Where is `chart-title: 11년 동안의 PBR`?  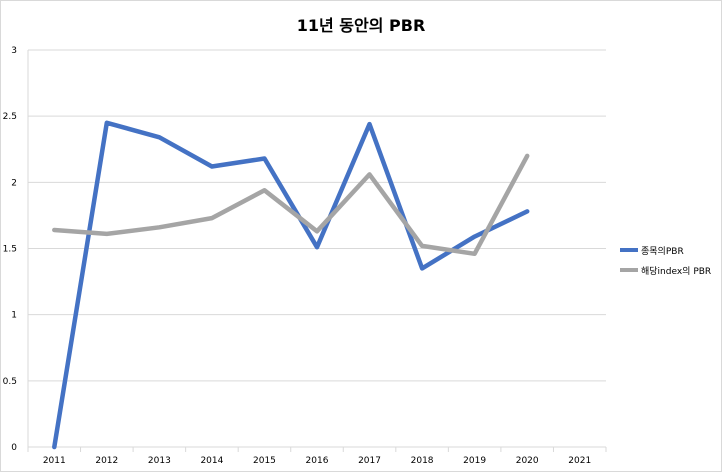
chart-title: 11년 동안의 PBR is located at coordinates (361, 25).